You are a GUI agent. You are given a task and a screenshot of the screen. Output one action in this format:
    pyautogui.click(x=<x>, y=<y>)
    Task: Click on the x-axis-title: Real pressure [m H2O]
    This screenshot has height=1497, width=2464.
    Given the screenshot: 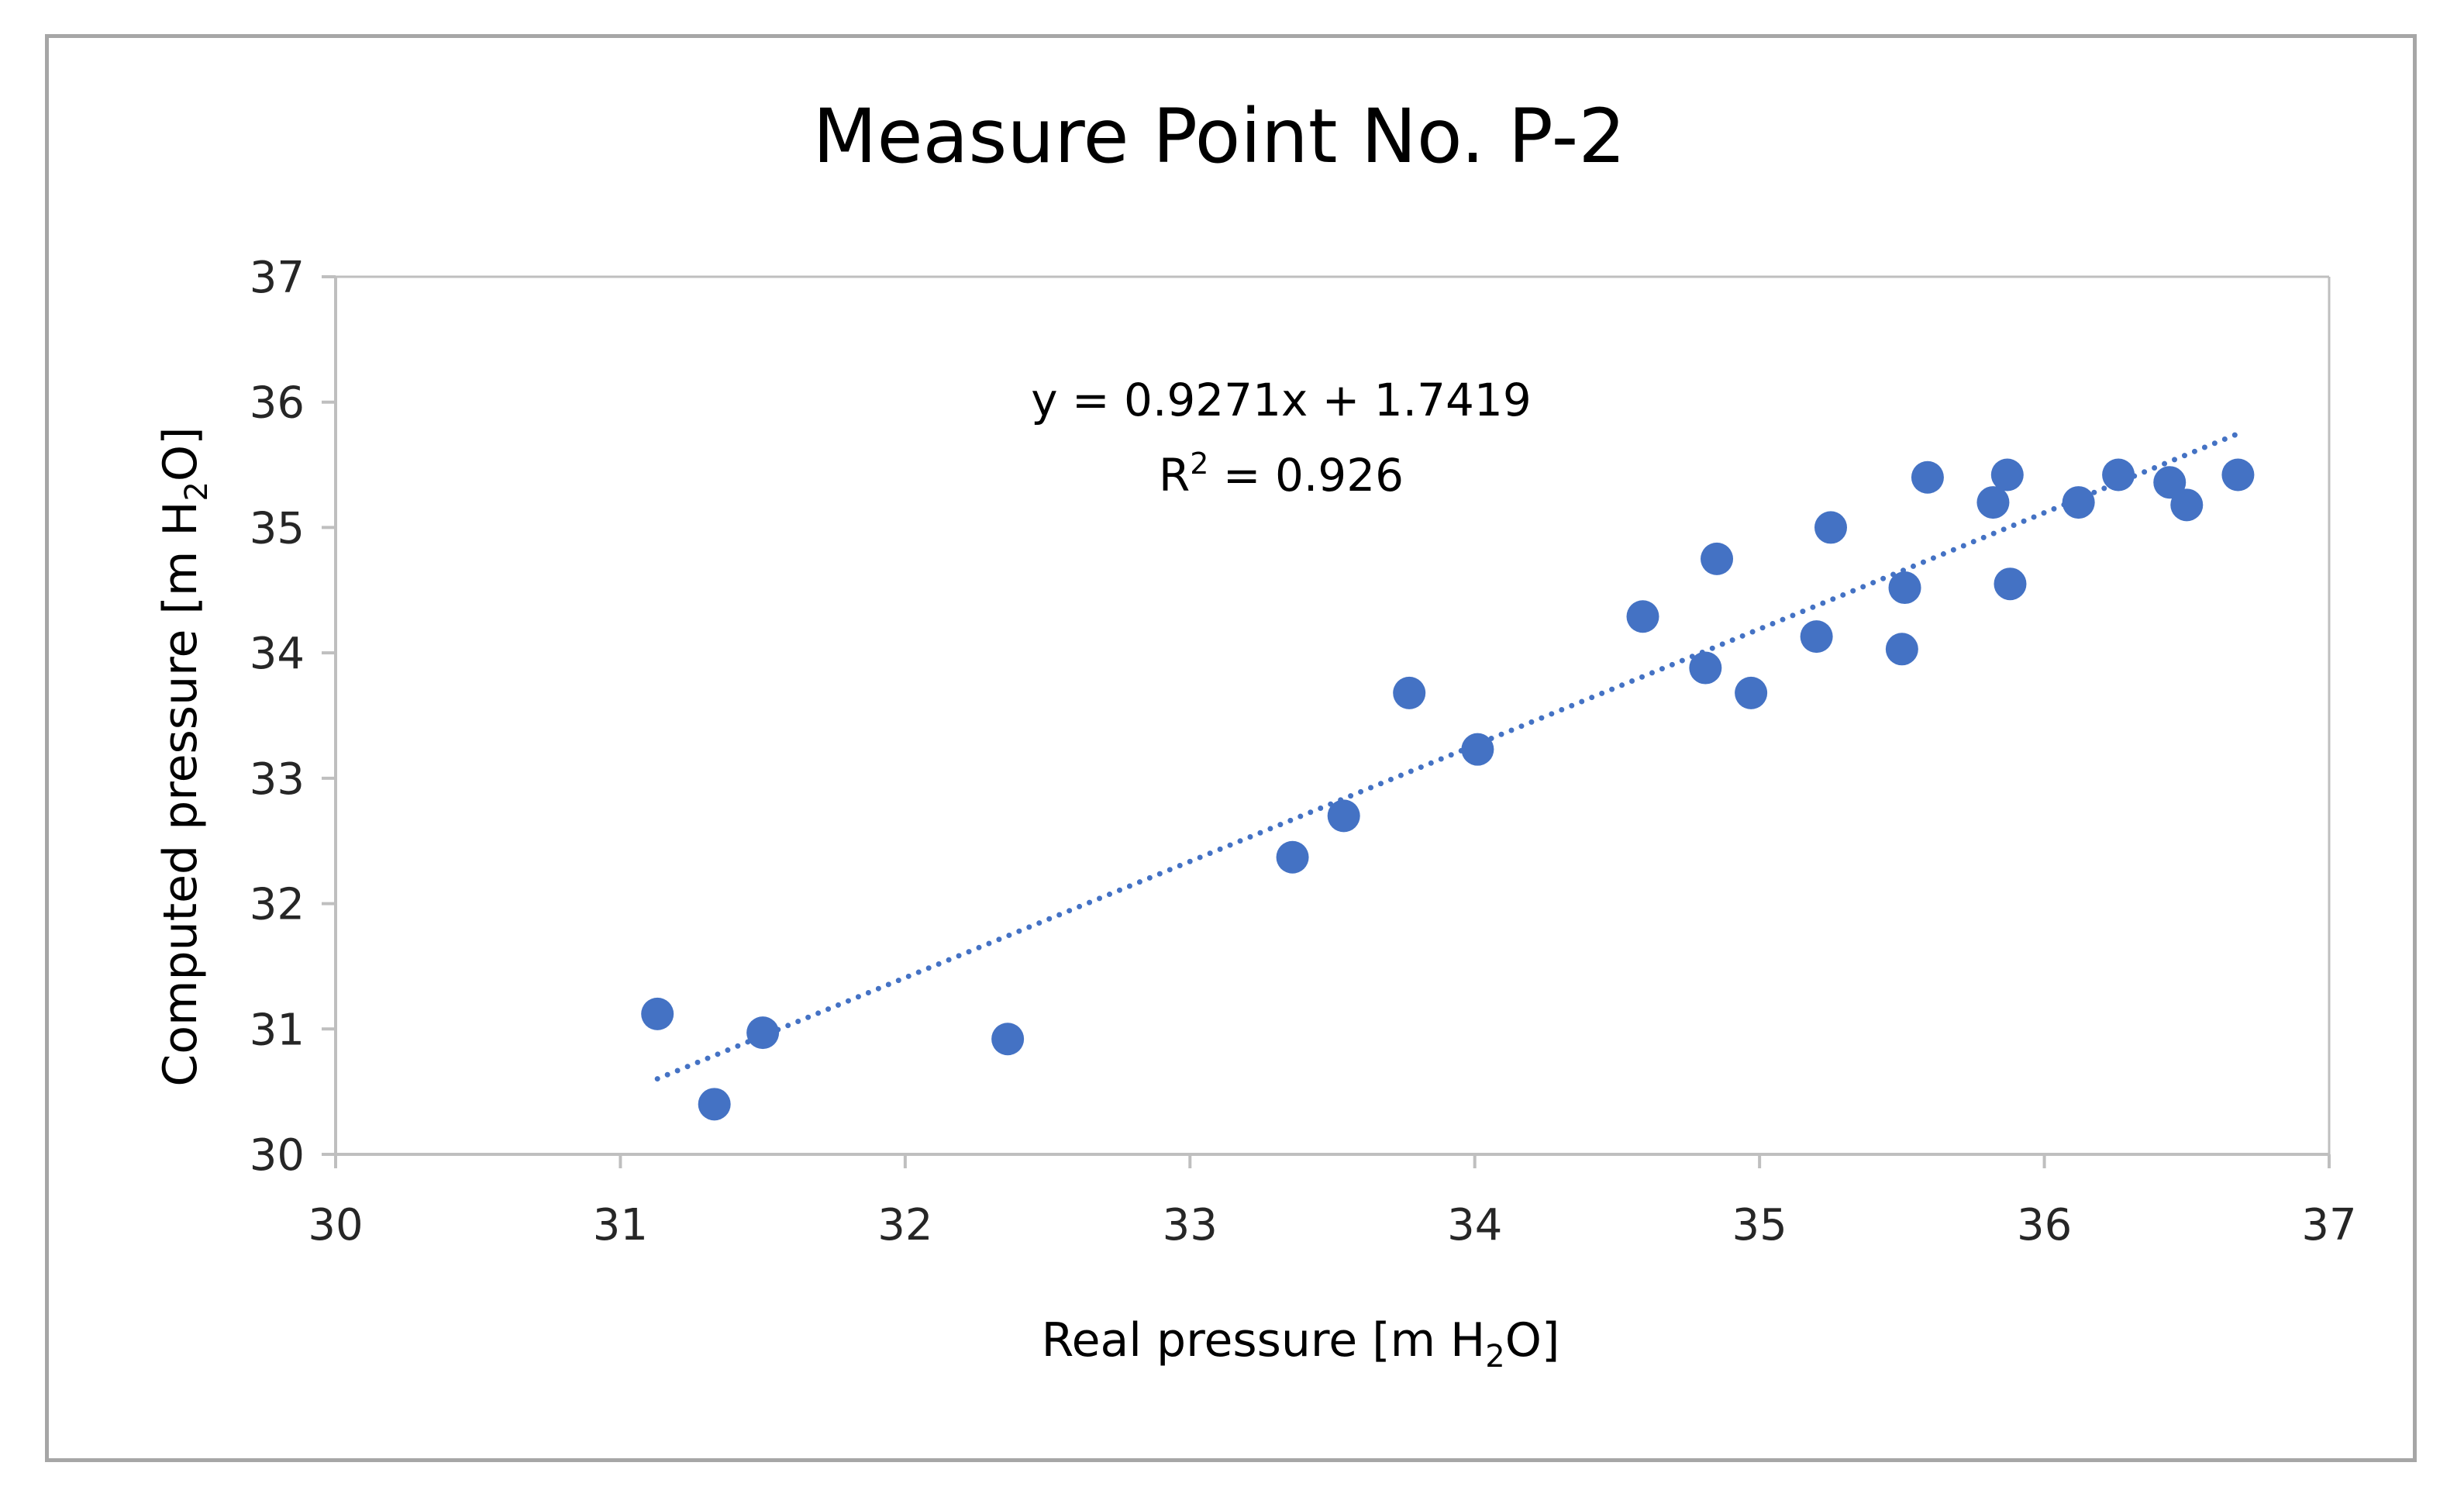 What is the action you would take?
    pyautogui.click(x=1301, y=1344)
    